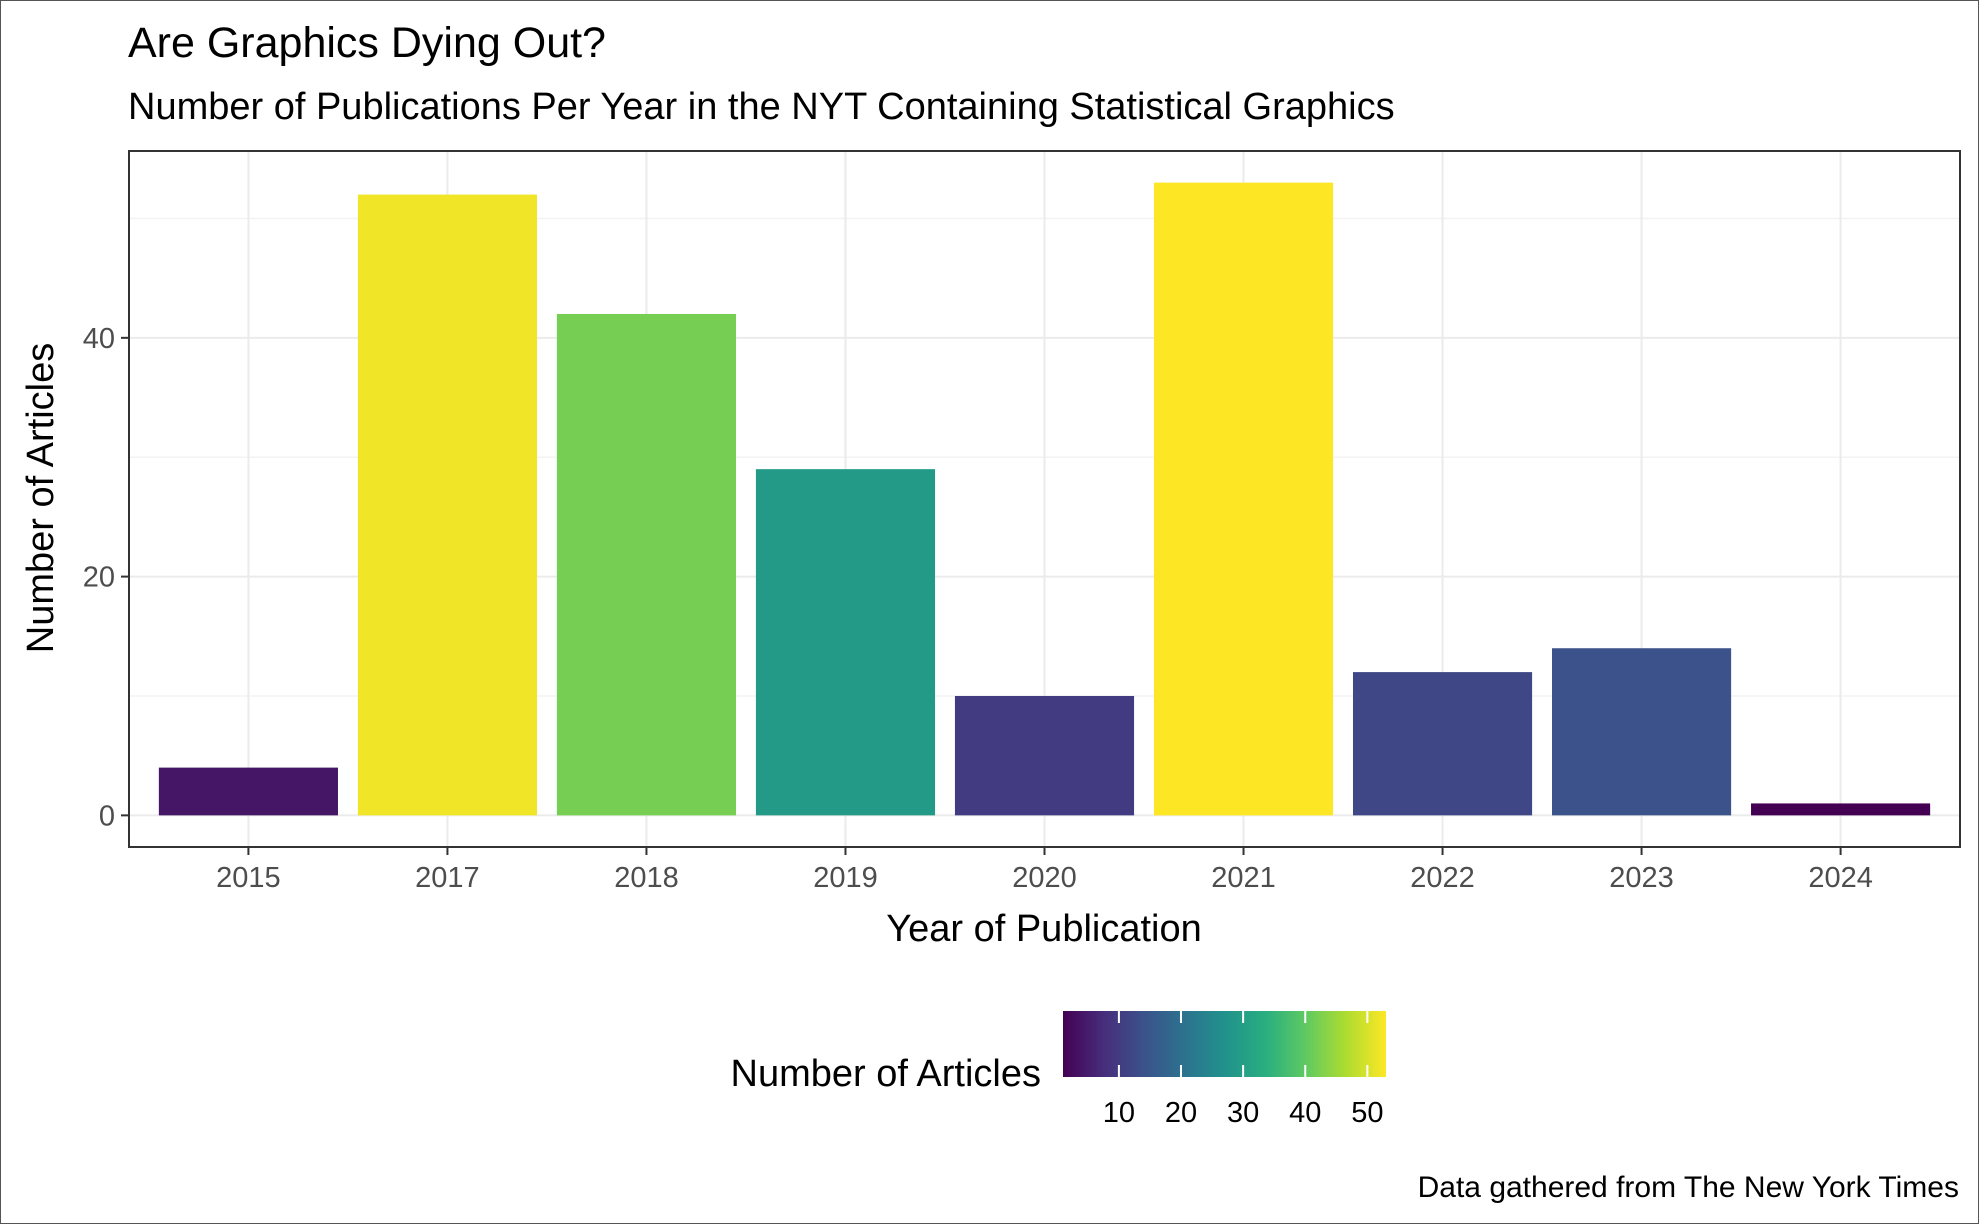  Describe the element at coordinates (646, 878) in the screenshot. I see `x-tick-label: 2018` at that location.